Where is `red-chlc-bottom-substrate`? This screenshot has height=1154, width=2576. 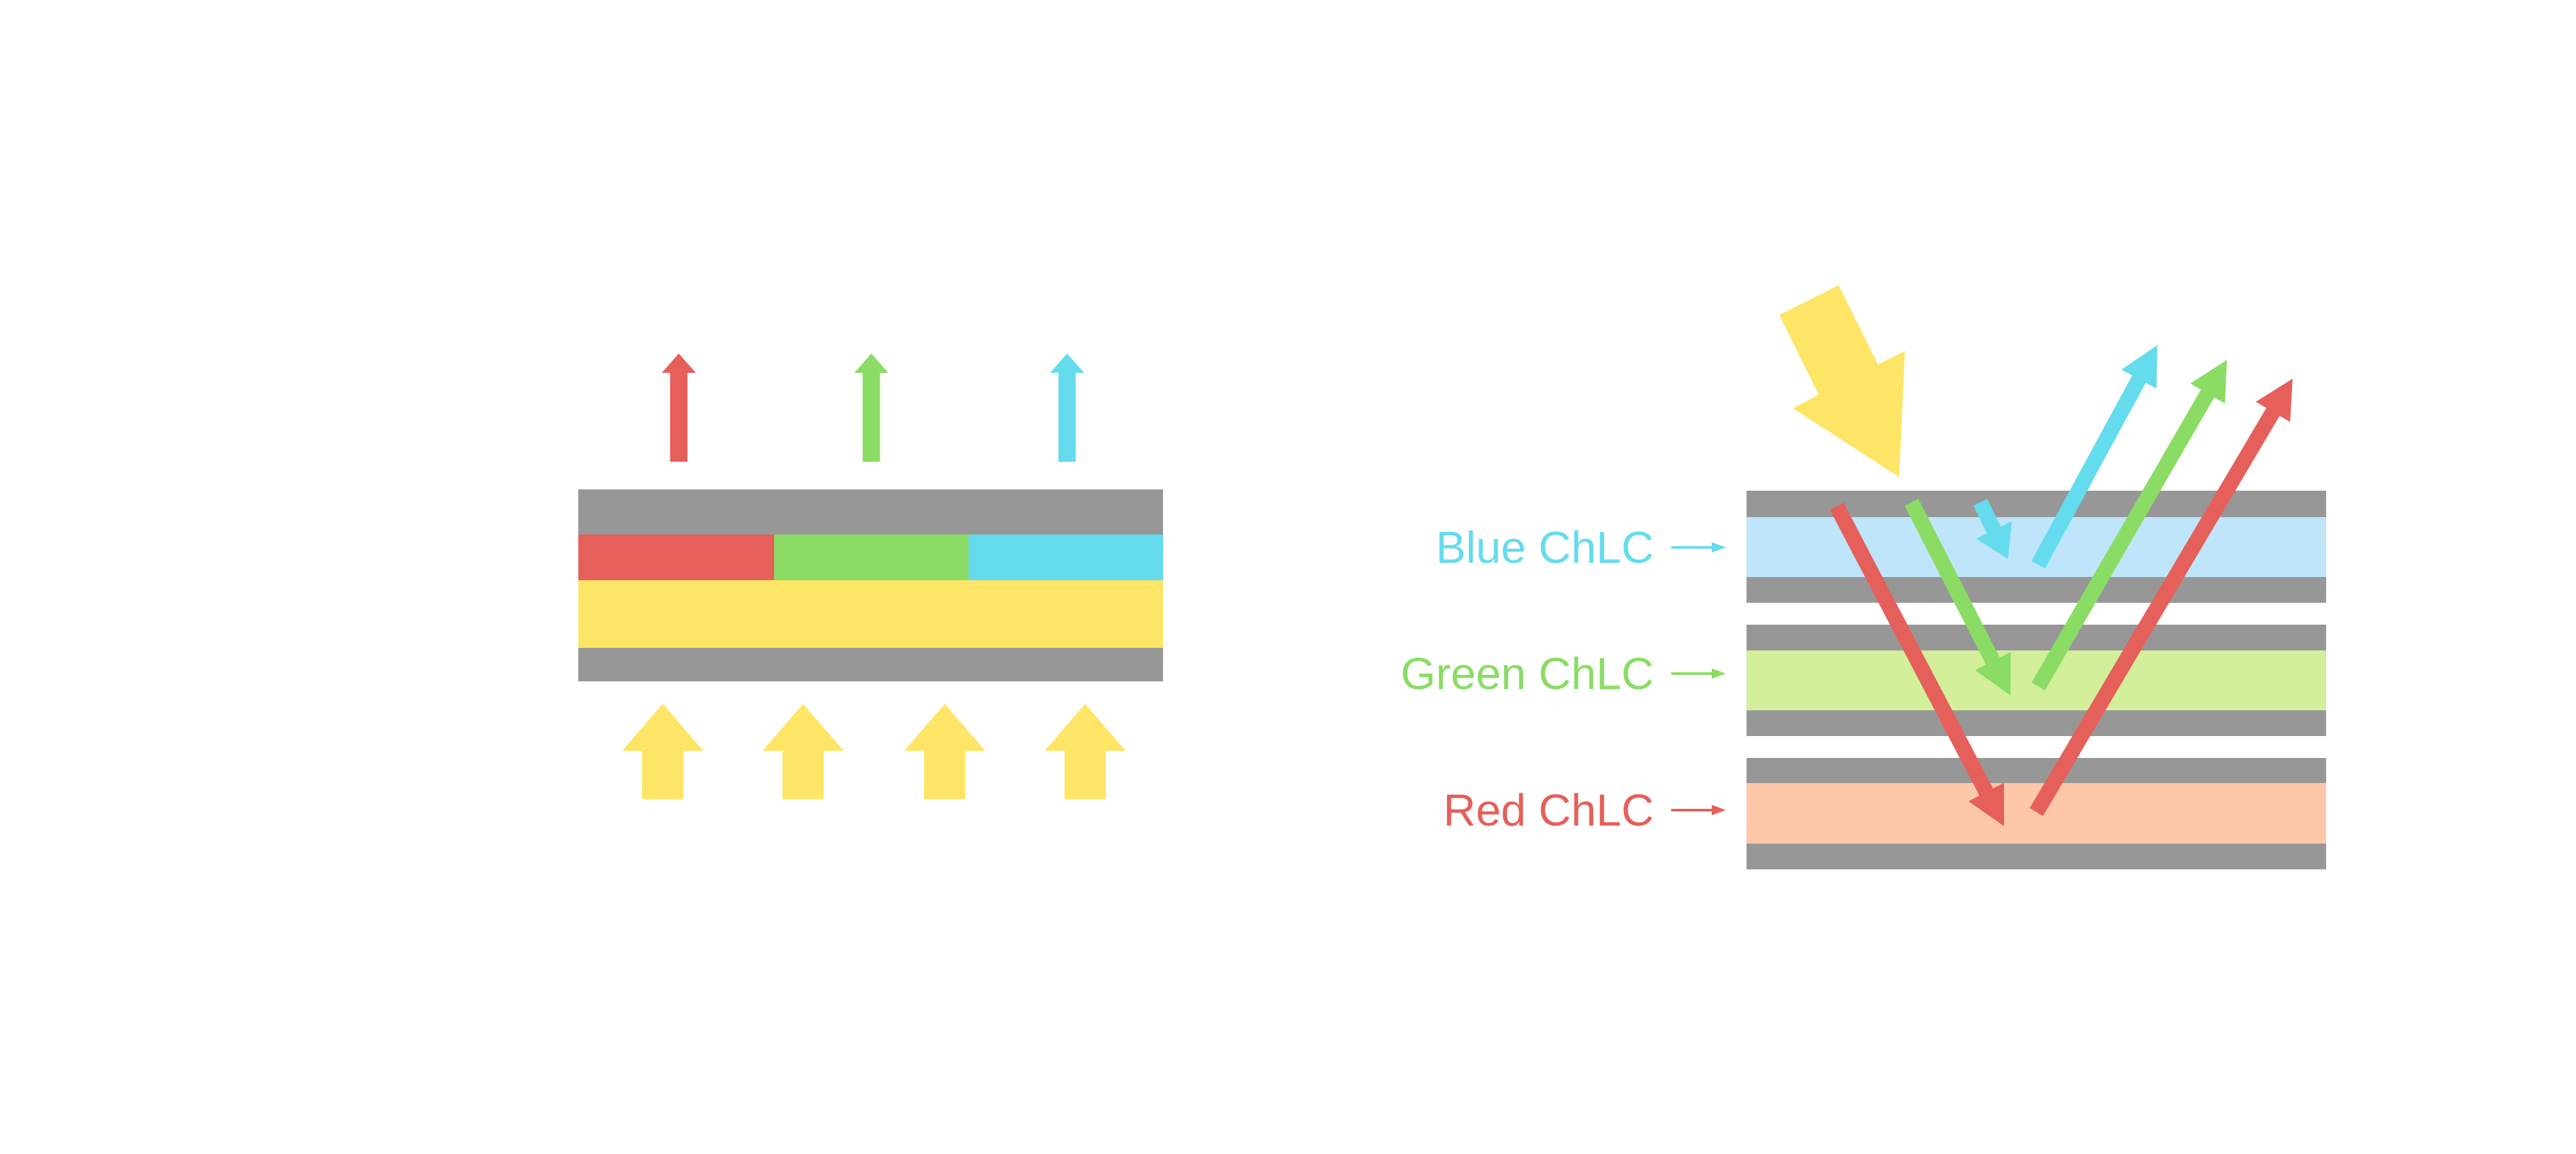
red-chlc-bottom-substrate is located at coordinates (2037, 857).